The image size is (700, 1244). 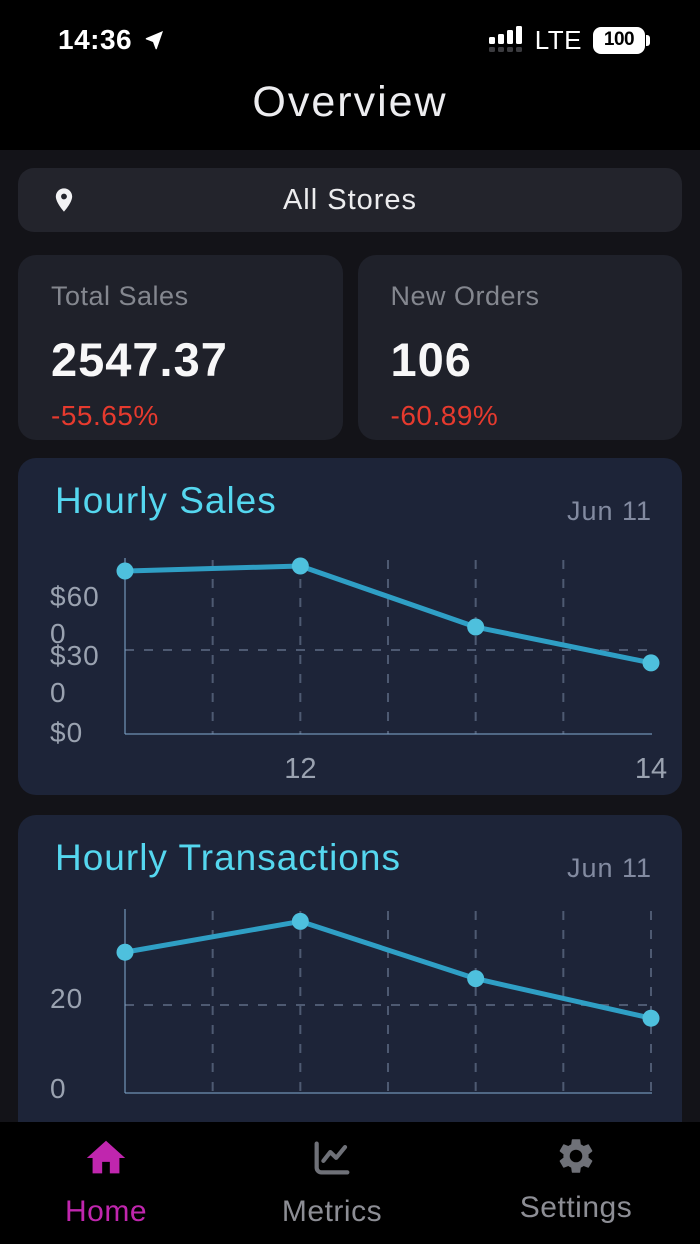 I want to click on svg-text: 0, so click(x=58, y=1088).